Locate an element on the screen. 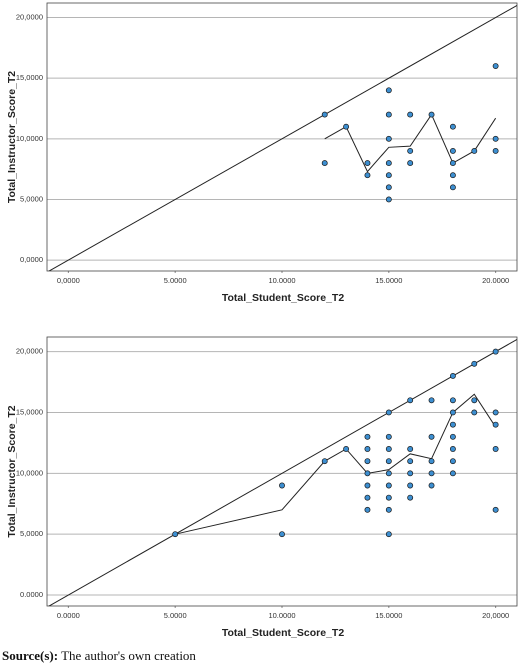 This screenshot has width=520, height=667. y-tick-label: 0,0000 is located at coordinates (31, 259).